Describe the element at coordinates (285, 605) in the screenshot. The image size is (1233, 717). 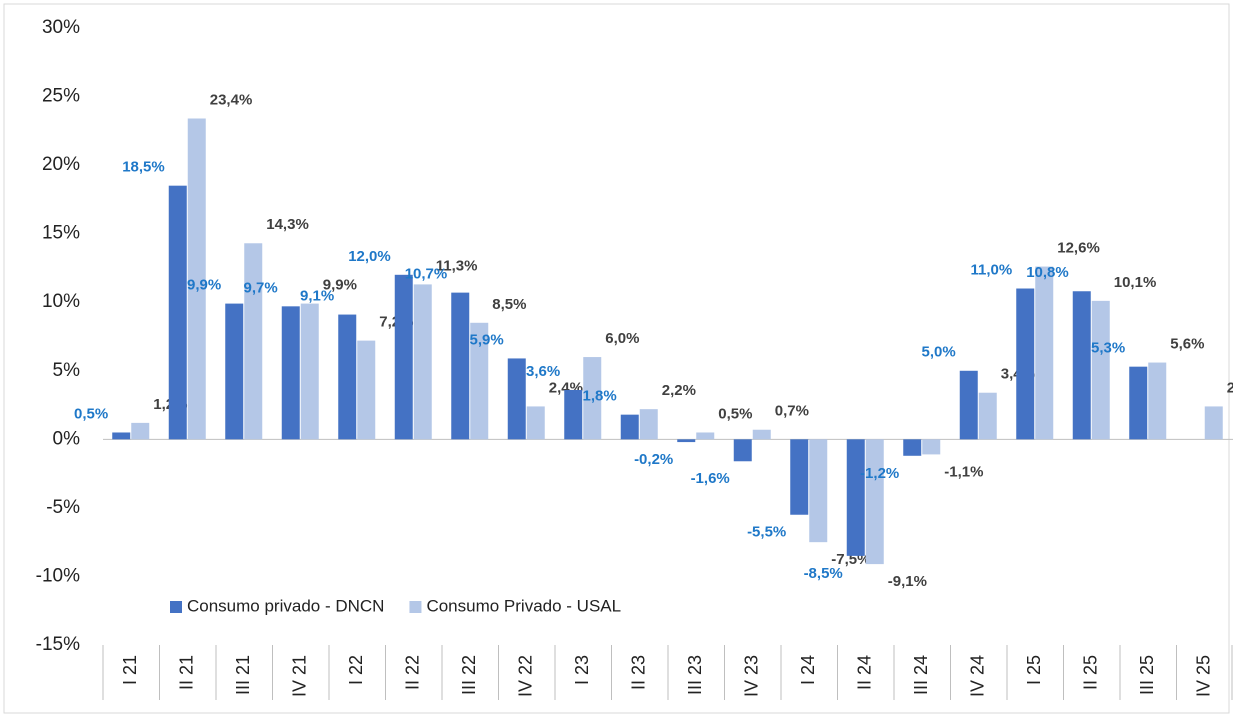
I see `legend-label: Consumo privado - DNCN` at that location.